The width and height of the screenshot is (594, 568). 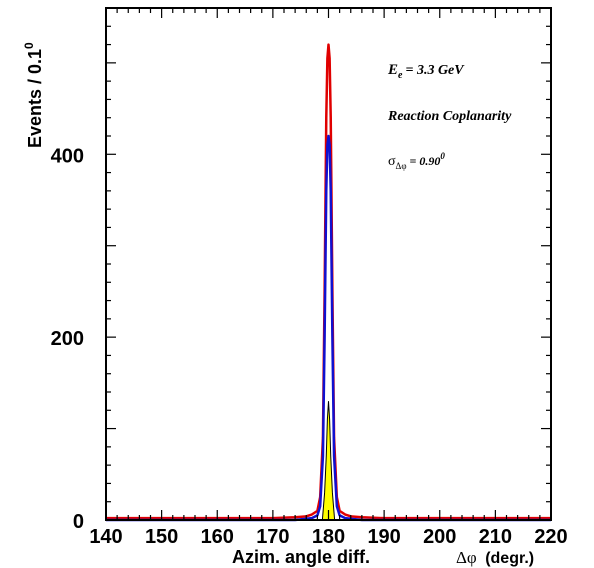 I want to click on x-tick-label: 180, so click(x=328, y=537).